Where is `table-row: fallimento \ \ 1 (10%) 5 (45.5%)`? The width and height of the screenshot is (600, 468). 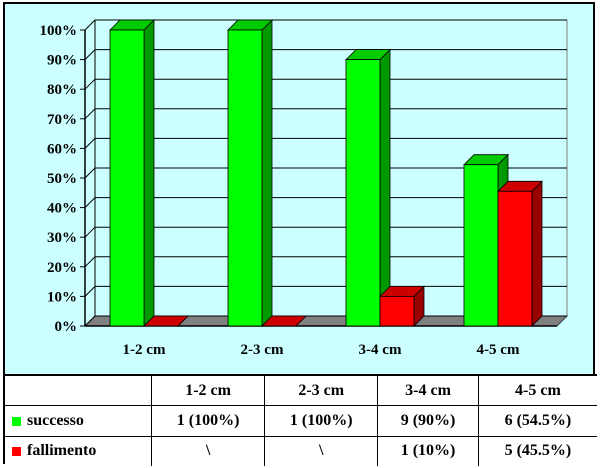
table-row: fallimento \ \ 1 (10%) 5 (45.5%) is located at coordinates (301, 450).